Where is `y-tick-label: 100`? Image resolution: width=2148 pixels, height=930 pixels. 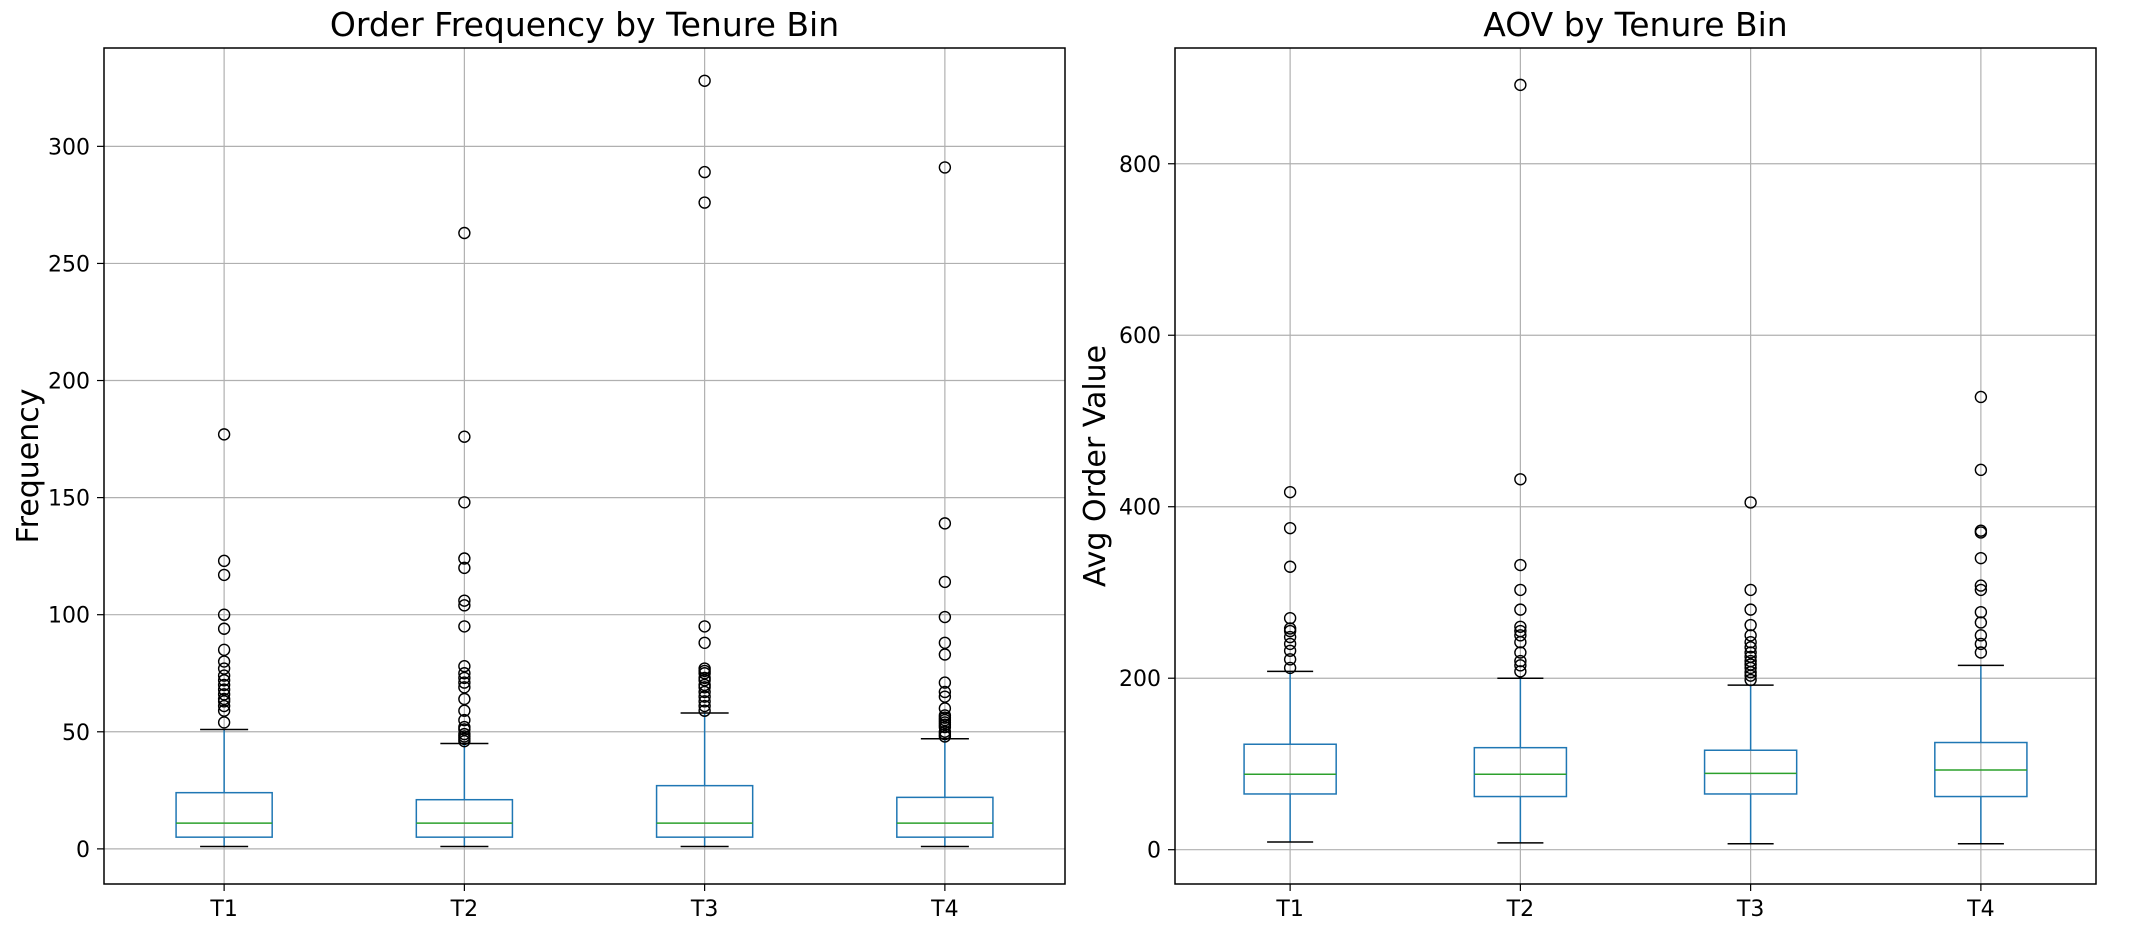
y-tick-label: 100 is located at coordinates (69, 616).